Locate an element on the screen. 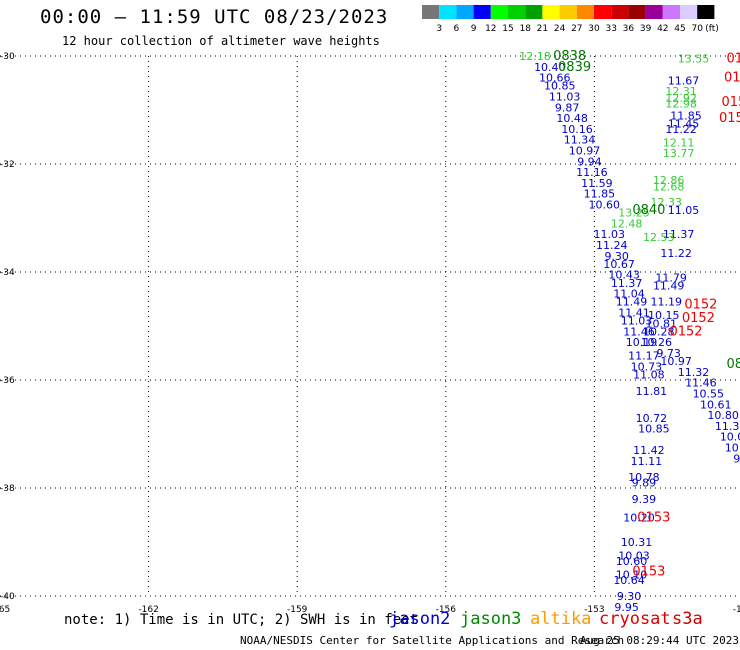 The image size is (740, 650). data-label-jason3: 12.33 is located at coordinates (666, 202).